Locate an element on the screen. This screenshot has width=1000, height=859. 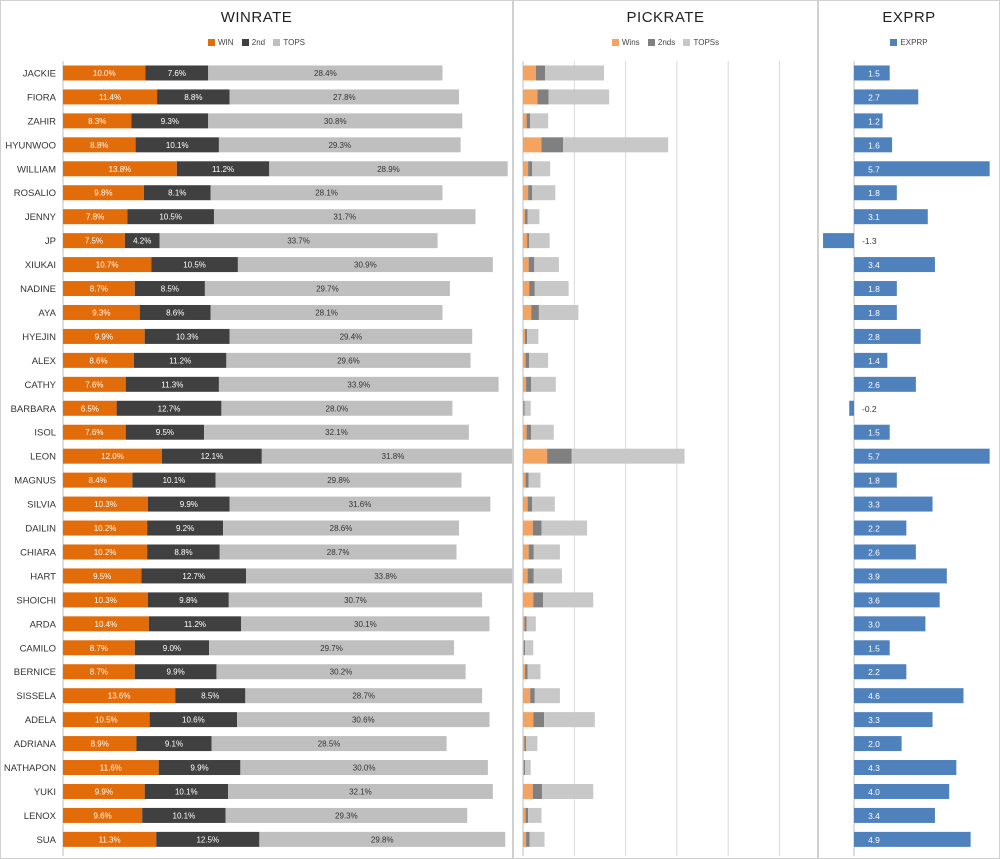
data-label: 29.3% is located at coordinates (339, 145).